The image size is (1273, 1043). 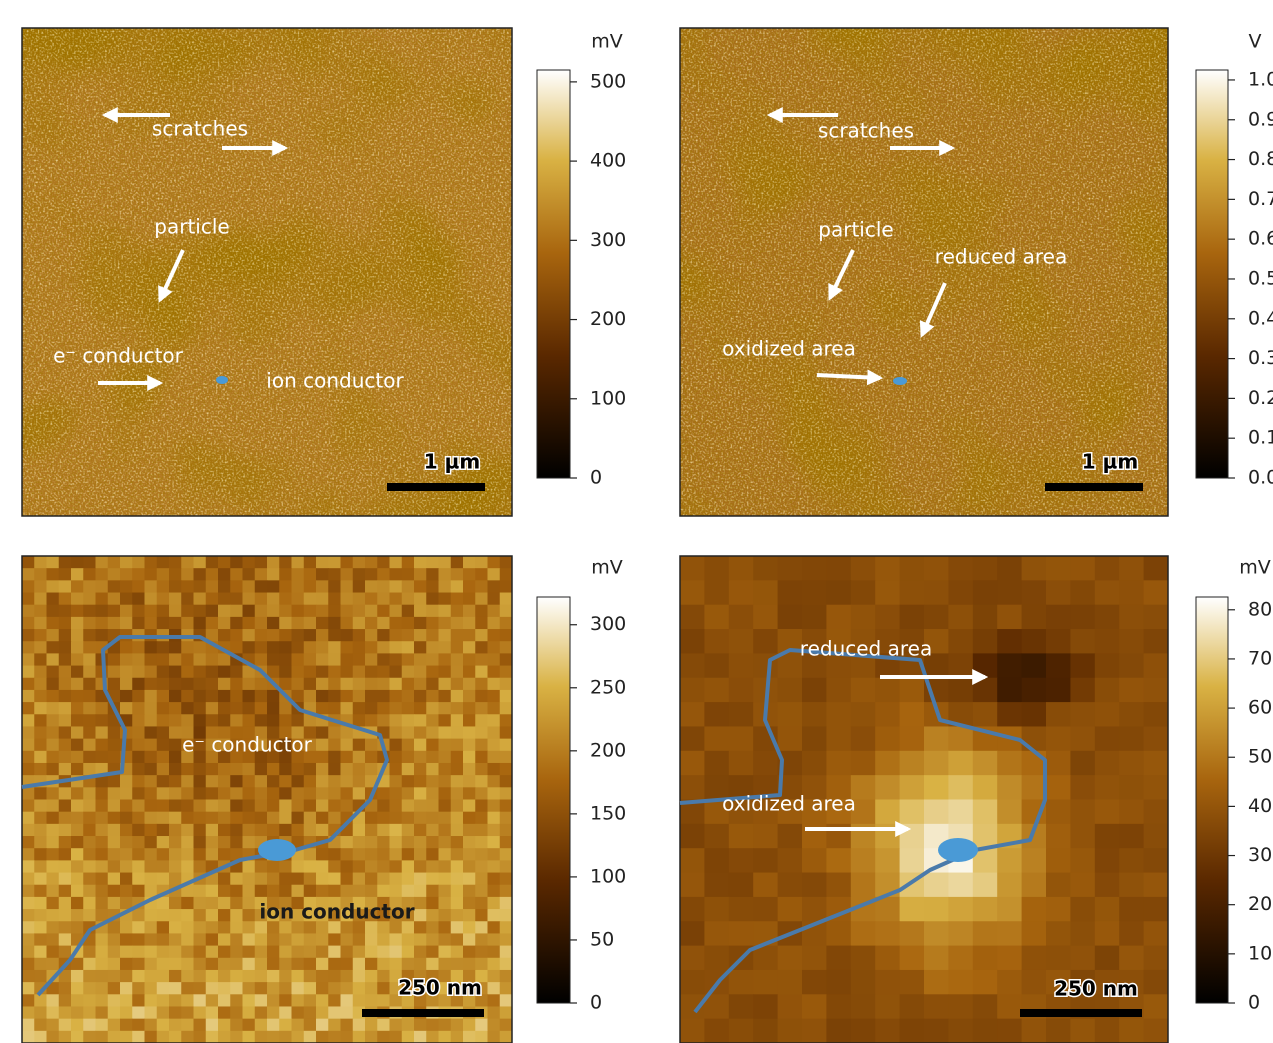 What do you see at coordinates (1260, 159) in the screenshot?
I see `colorbar-tick-label: 0.8` at bounding box center [1260, 159].